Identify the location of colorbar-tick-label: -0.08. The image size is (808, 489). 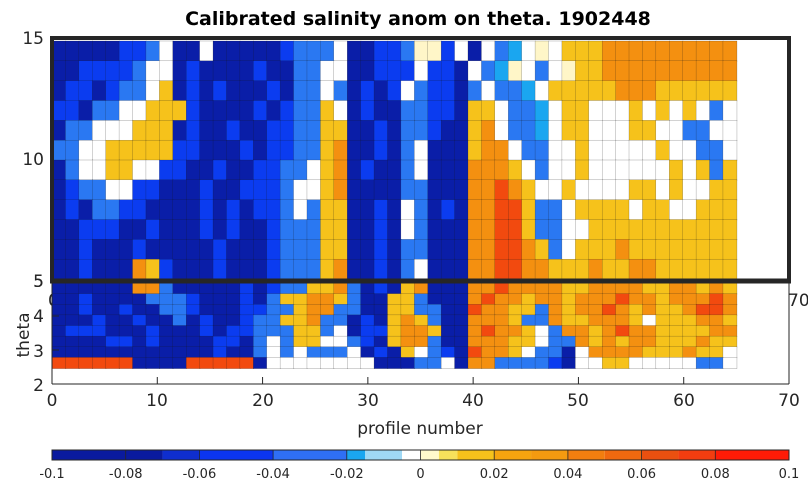
(126, 474).